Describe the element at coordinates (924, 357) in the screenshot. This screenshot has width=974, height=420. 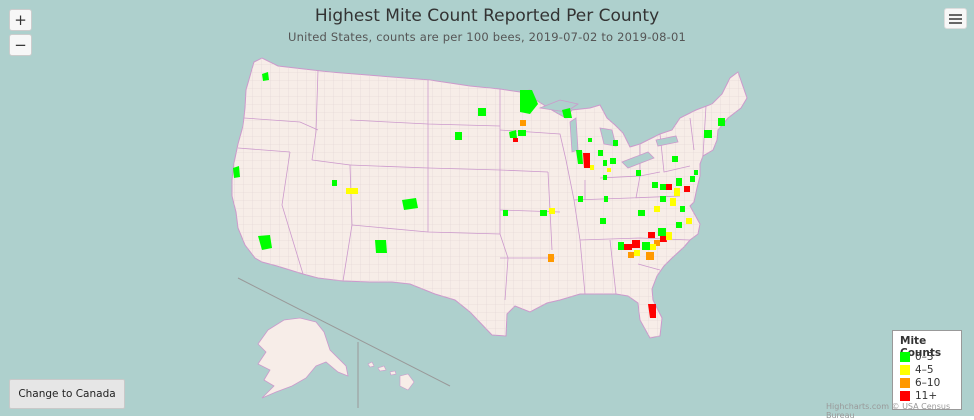
I see `legend-label: 0–3` at that location.